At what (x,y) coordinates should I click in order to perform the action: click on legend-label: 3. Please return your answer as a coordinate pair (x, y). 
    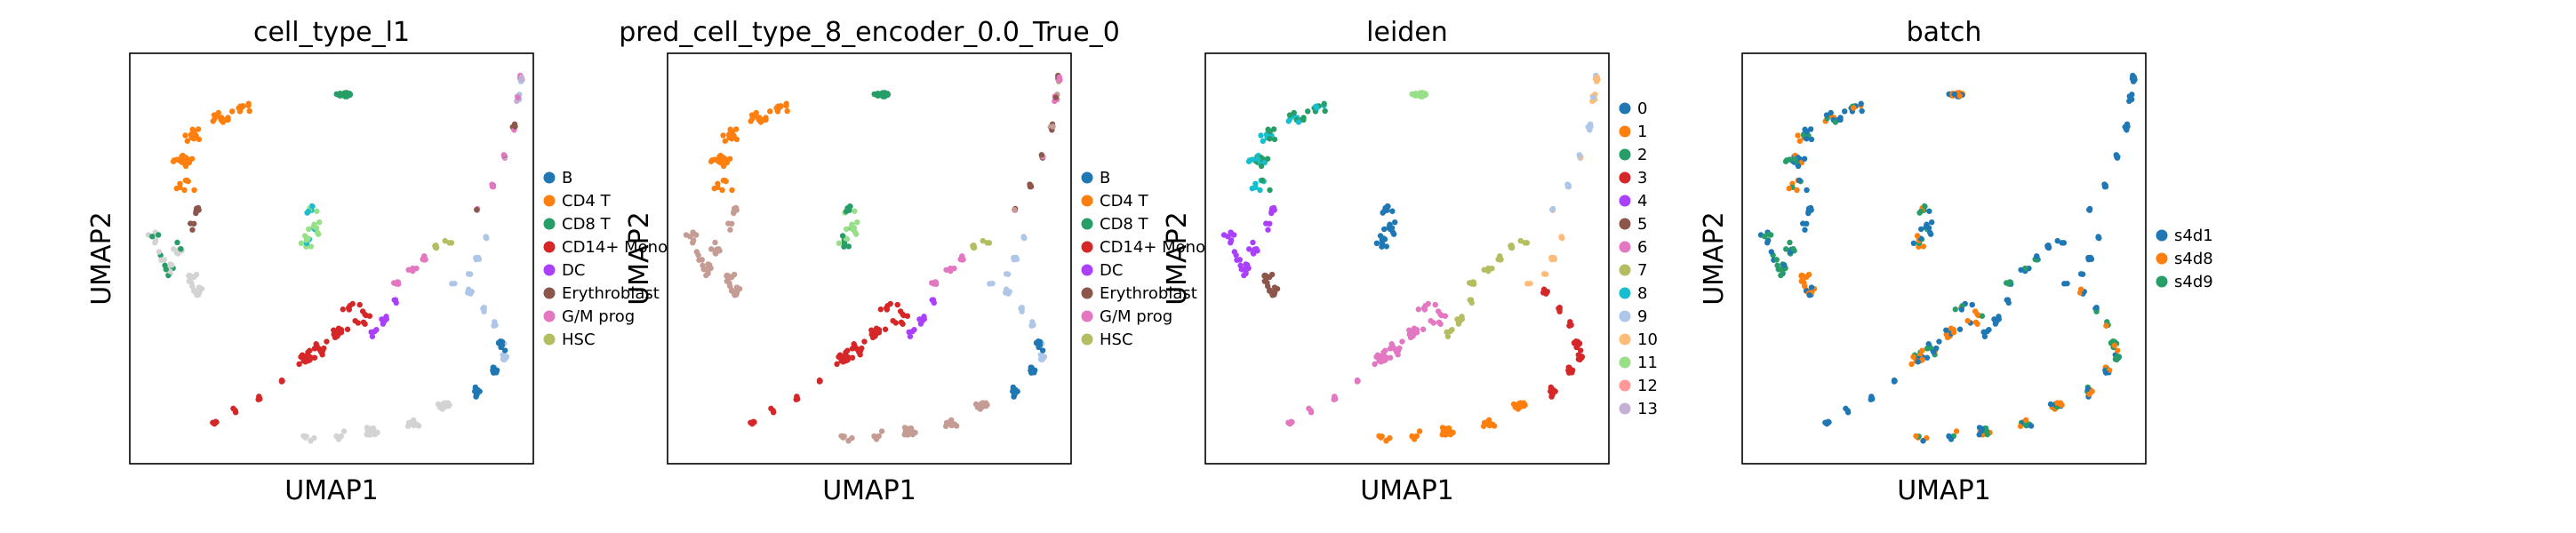
    Looking at the image, I should click on (1642, 178).